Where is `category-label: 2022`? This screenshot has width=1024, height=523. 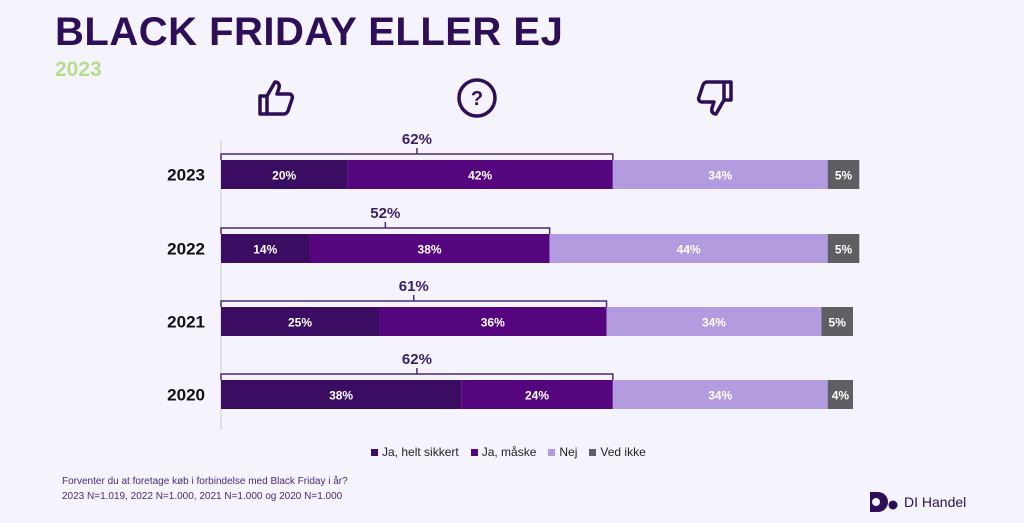 category-label: 2022 is located at coordinates (186, 249).